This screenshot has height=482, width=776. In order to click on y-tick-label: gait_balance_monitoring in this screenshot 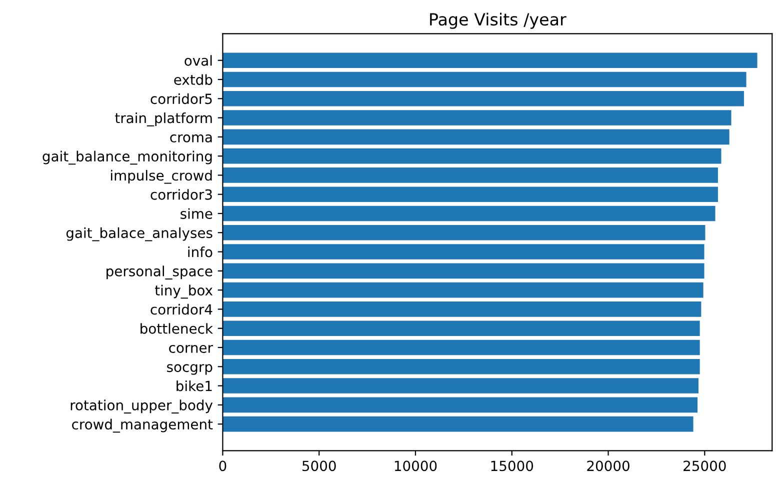, I will do `click(127, 157)`.